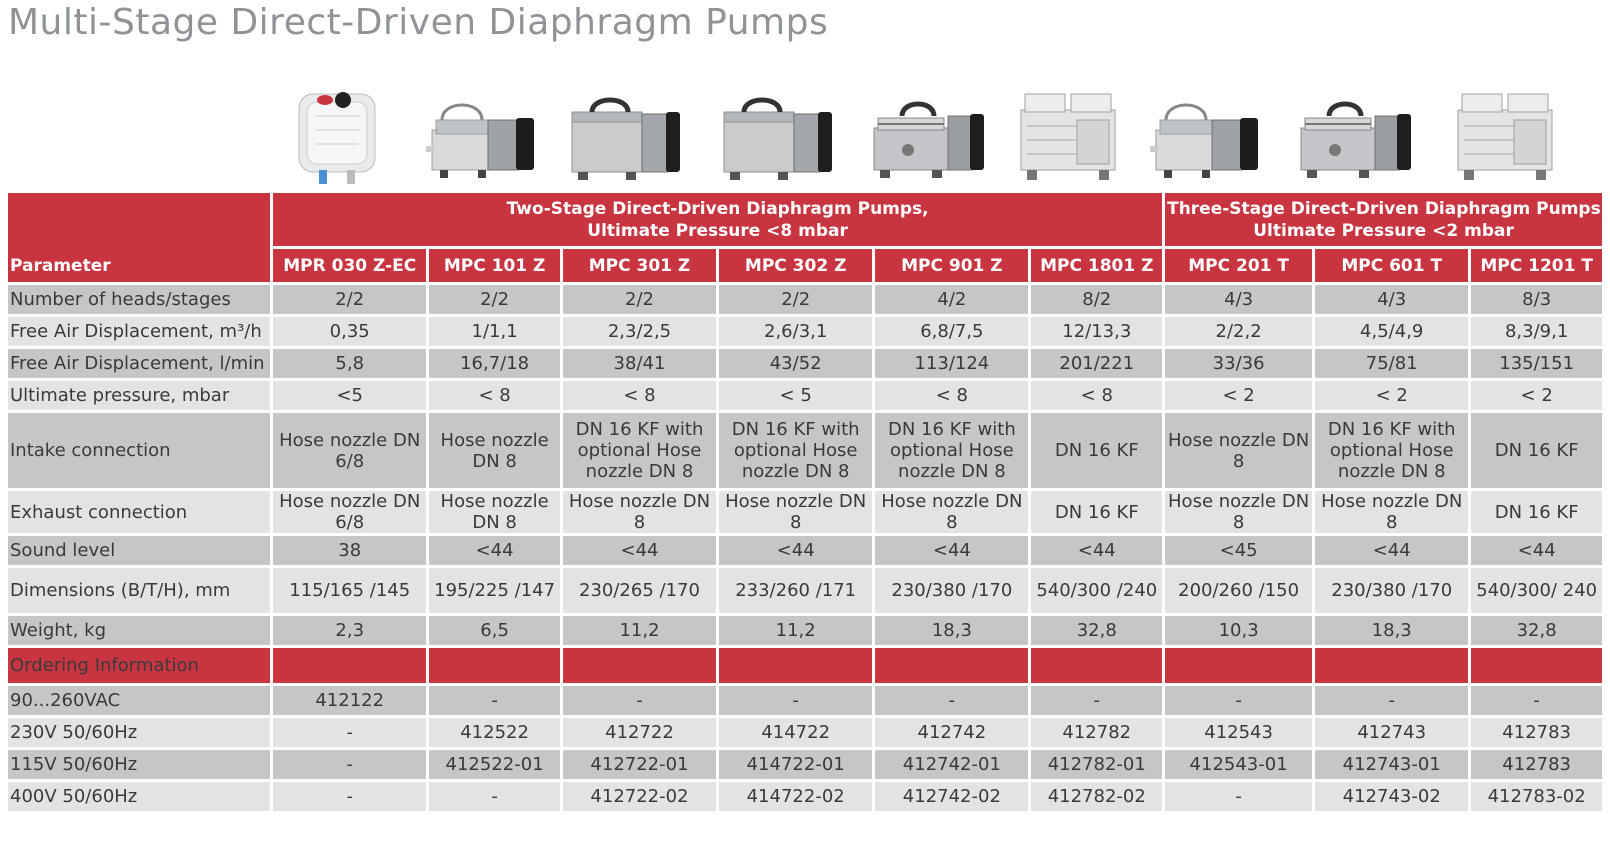 This screenshot has height=846, width=1610. What do you see at coordinates (952, 732) in the screenshot?
I see `order-number-cell: 412742` at bounding box center [952, 732].